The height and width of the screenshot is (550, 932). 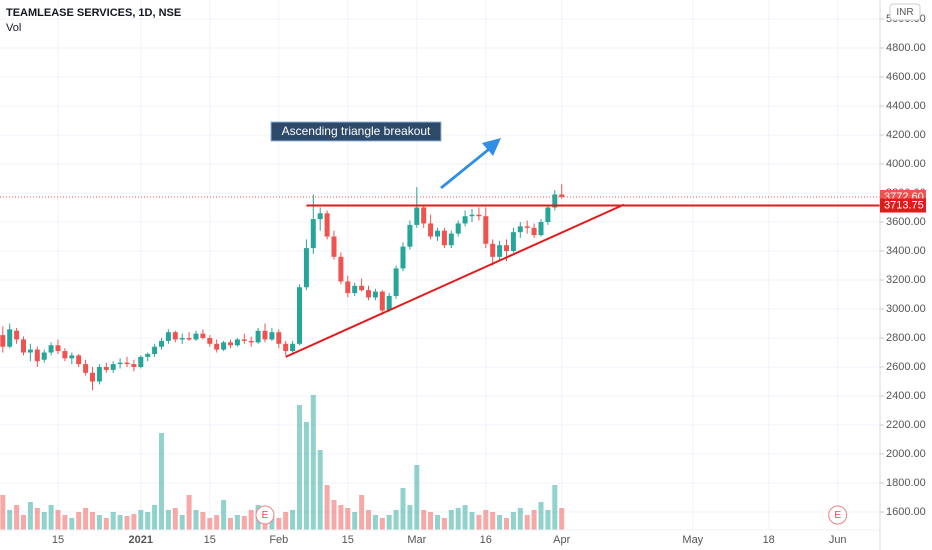 I want to click on annotation-text: Ascending triangle breakout, so click(x=356, y=131).